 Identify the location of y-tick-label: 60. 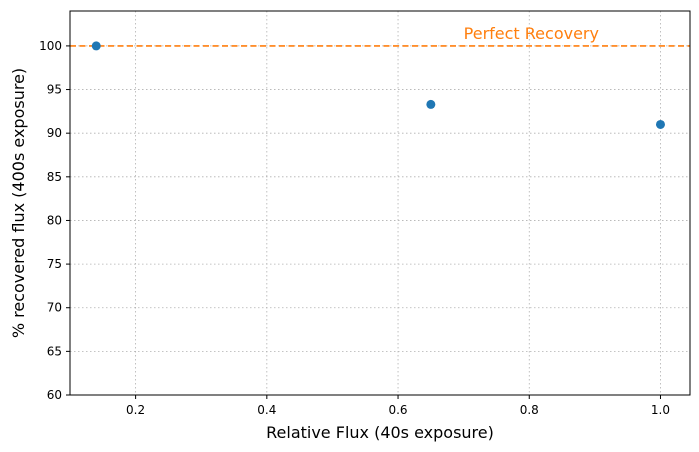
(54, 395).